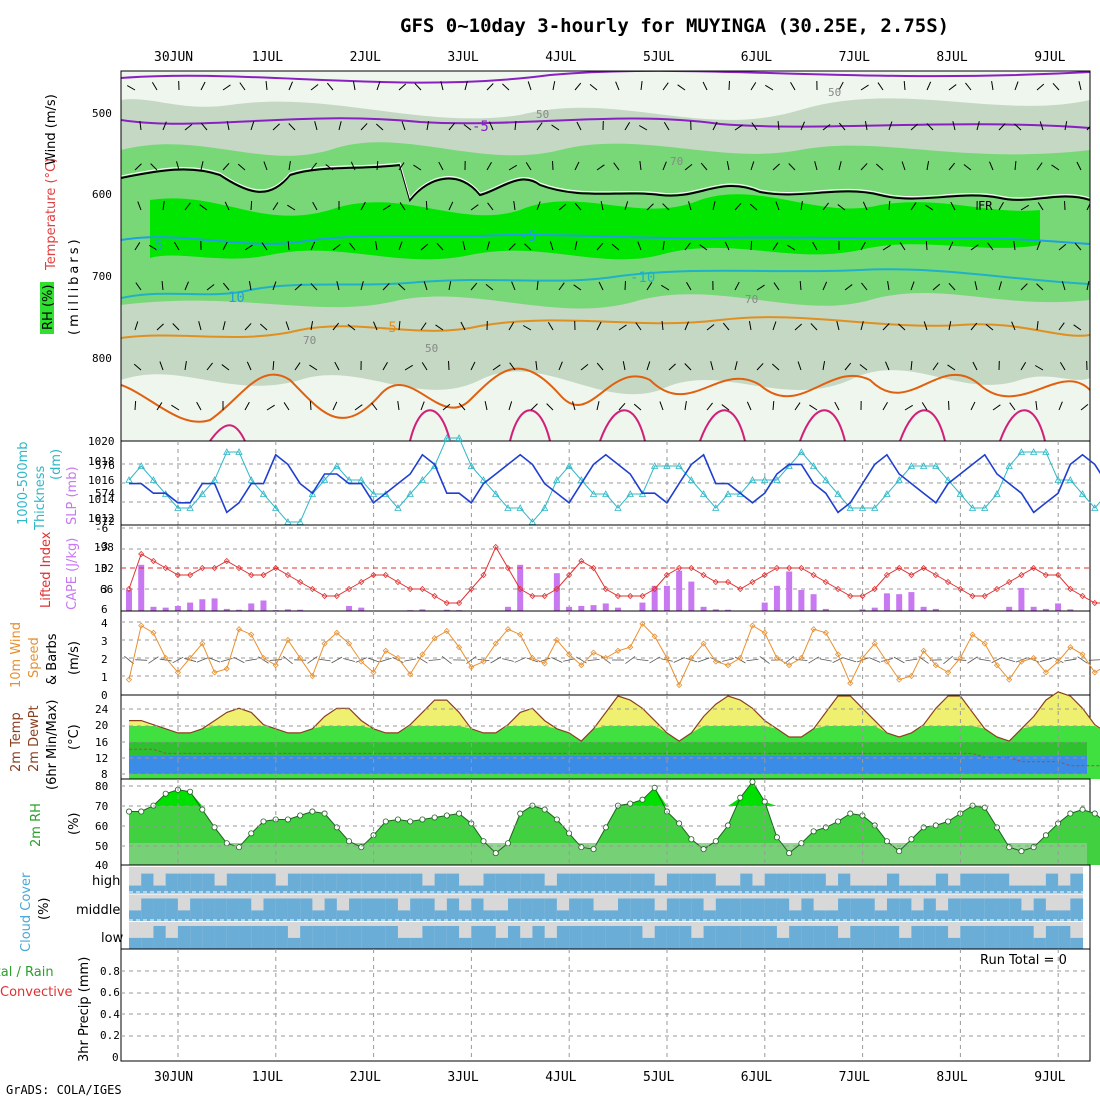 The image size is (1100, 1100). I want to click on date-label-bottom: 3JUL, so click(462, 1077).